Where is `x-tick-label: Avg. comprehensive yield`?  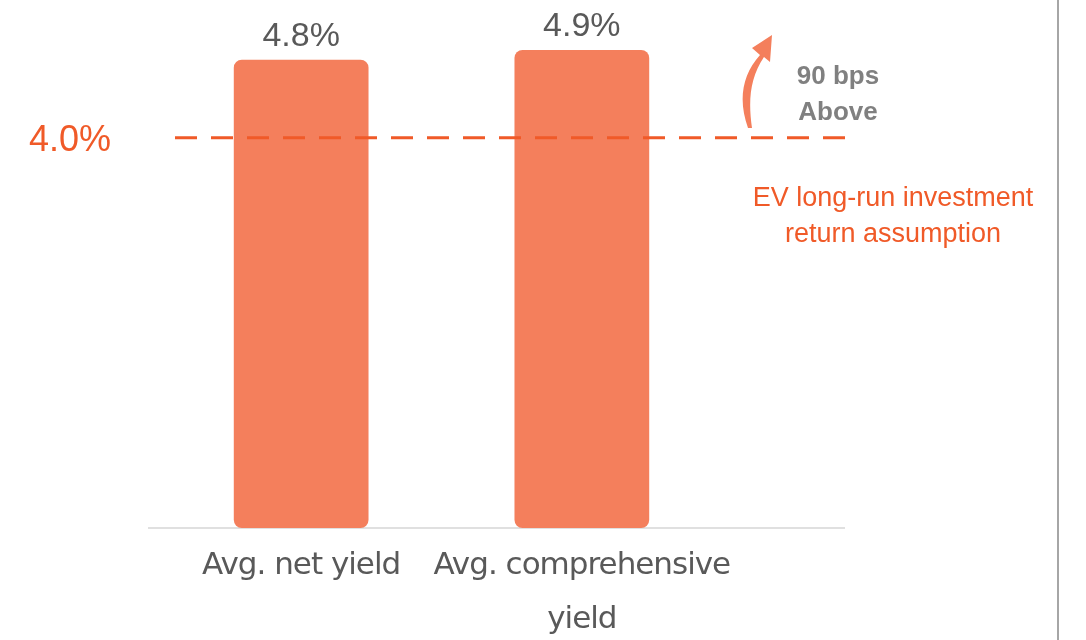 x-tick-label: Avg. comprehensive yield is located at coordinates (582, 590).